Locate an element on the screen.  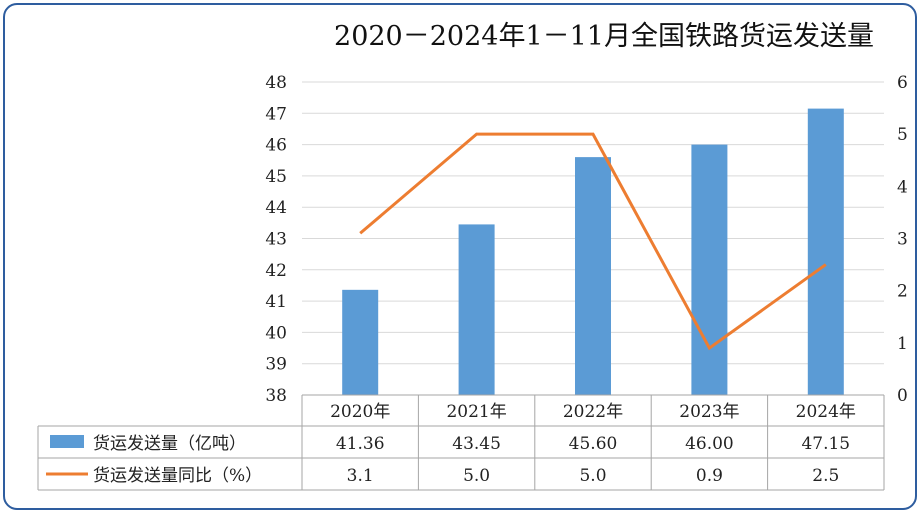
y-left-tick-label: 46 is located at coordinates (276, 146).